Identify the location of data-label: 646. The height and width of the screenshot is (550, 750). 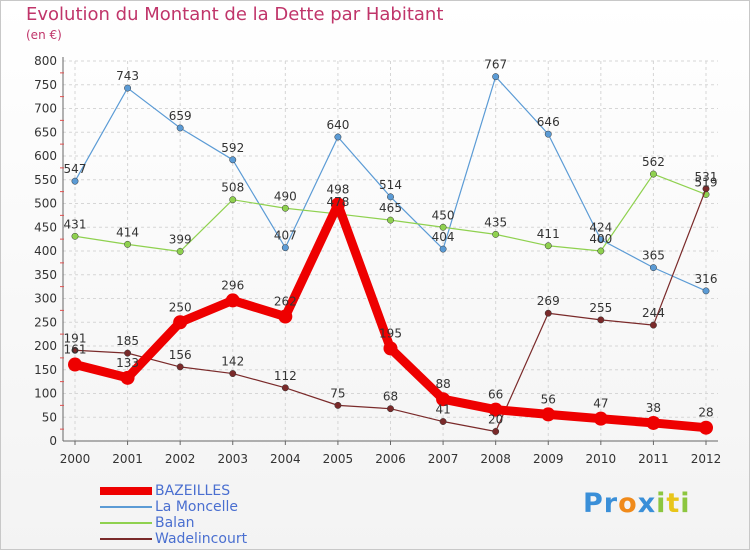
(548, 122).